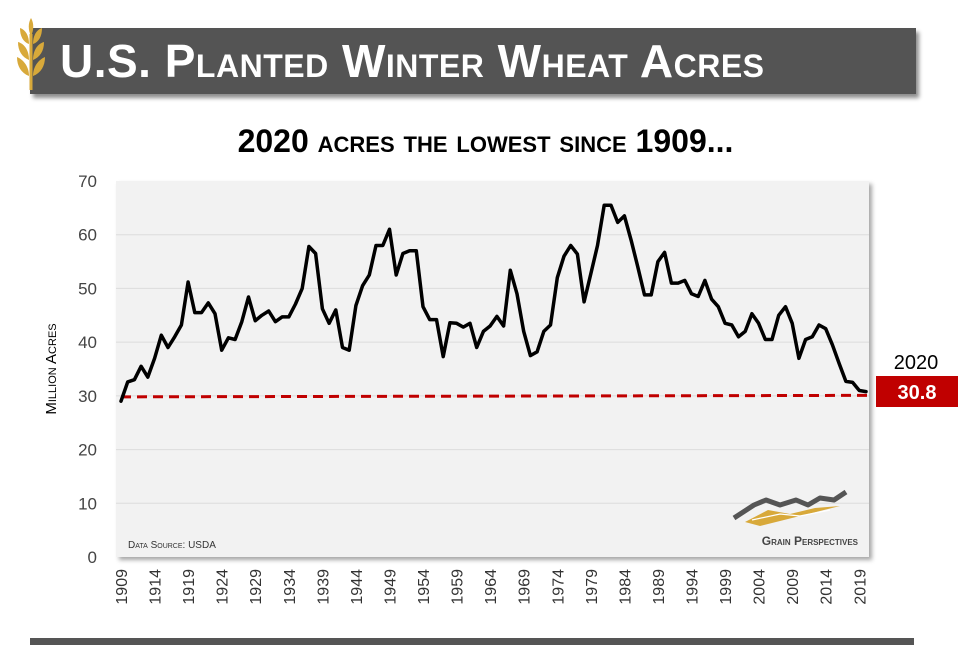  I want to click on grain-perspectives-logo: Grain Perspectives, so click(795, 518).